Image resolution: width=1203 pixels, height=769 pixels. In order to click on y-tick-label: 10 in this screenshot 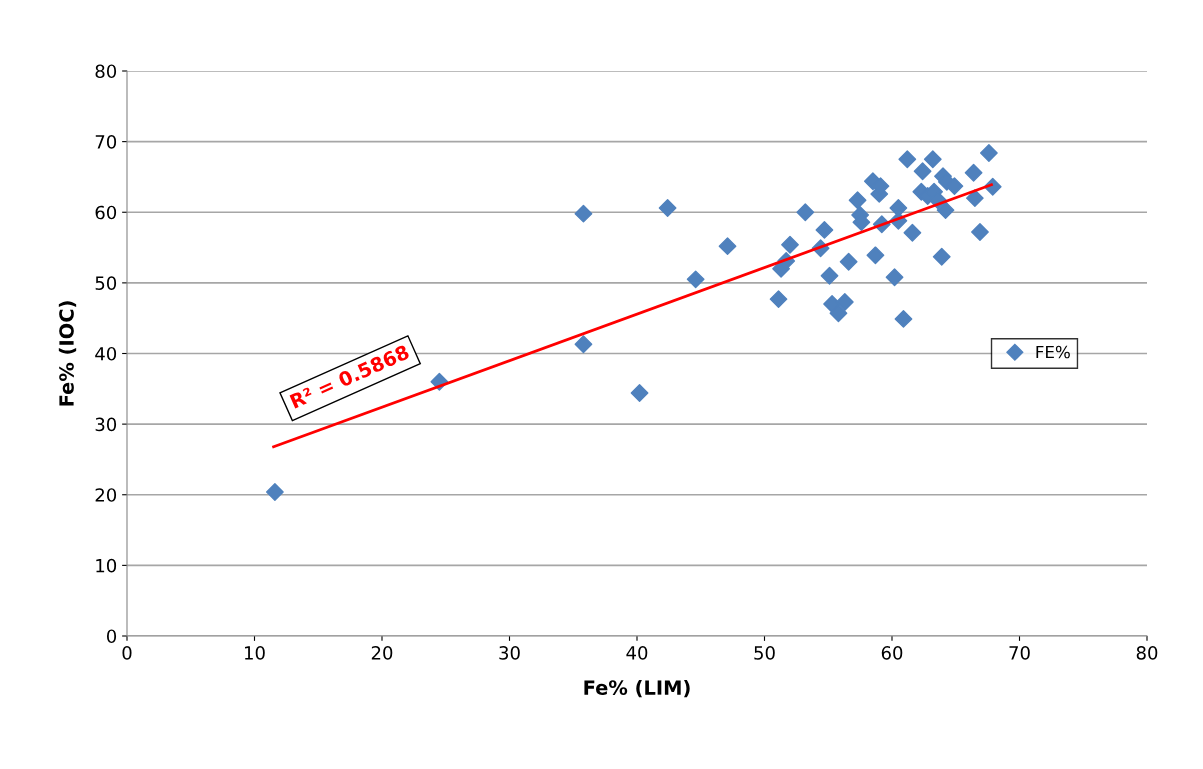, I will do `click(106, 565)`.